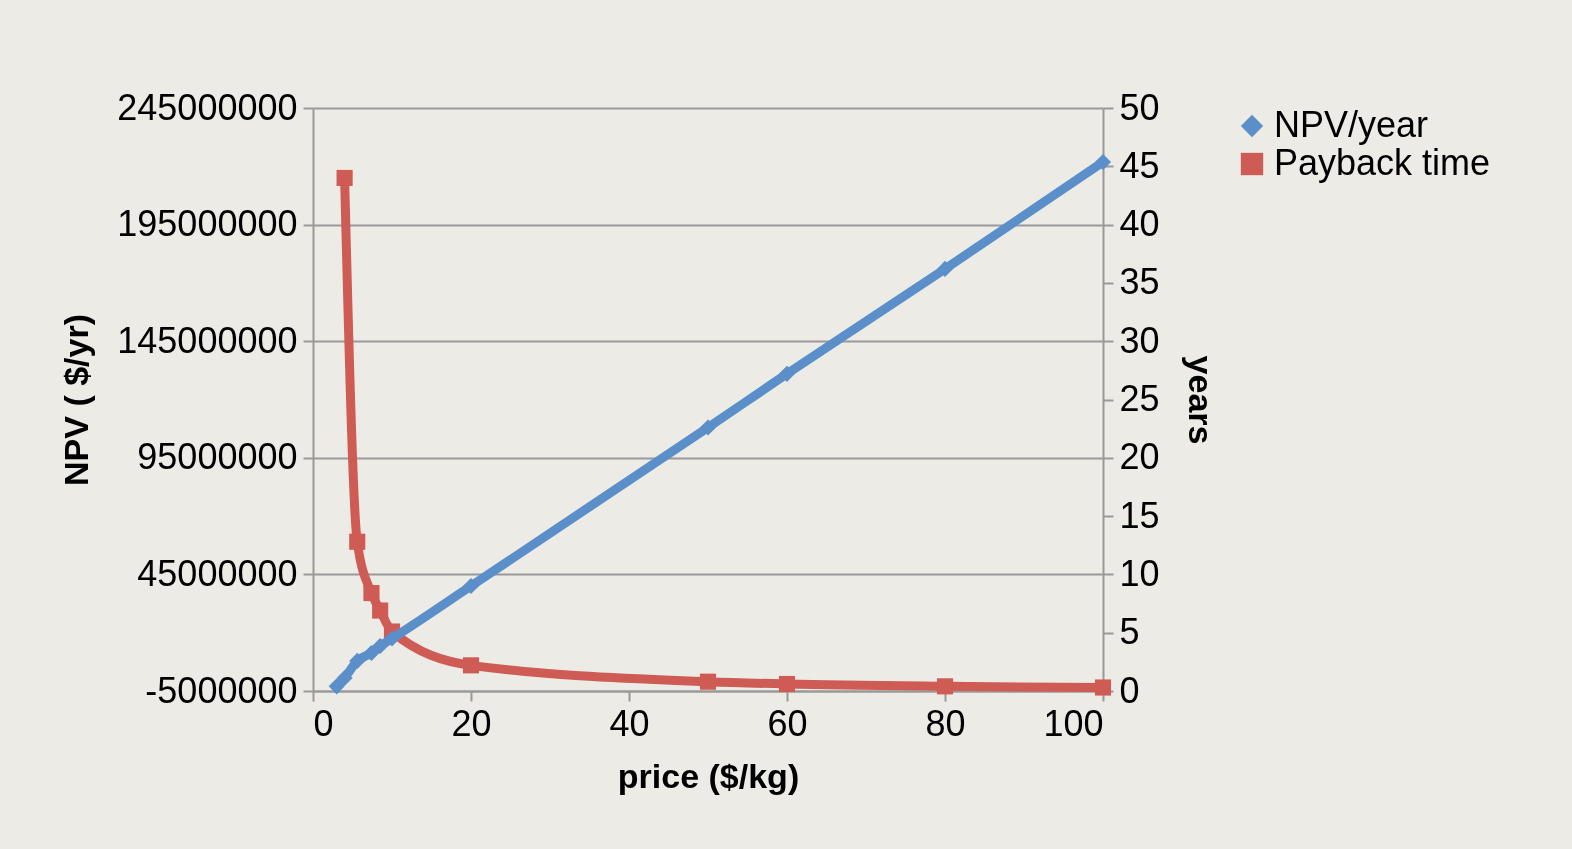 This screenshot has width=1572, height=849. Describe the element at coordinates (217, 573) in the screenshot. I see `y-tick-label: 45000000` at that location.